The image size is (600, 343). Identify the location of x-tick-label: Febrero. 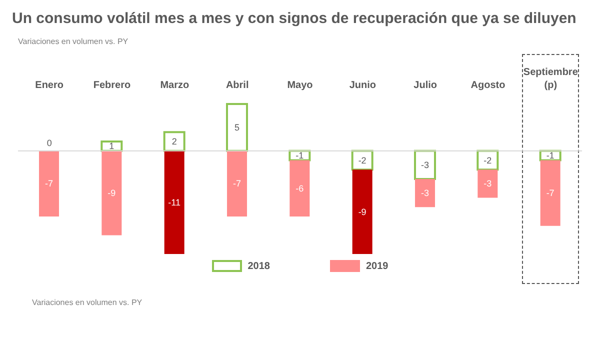
(112, 85).